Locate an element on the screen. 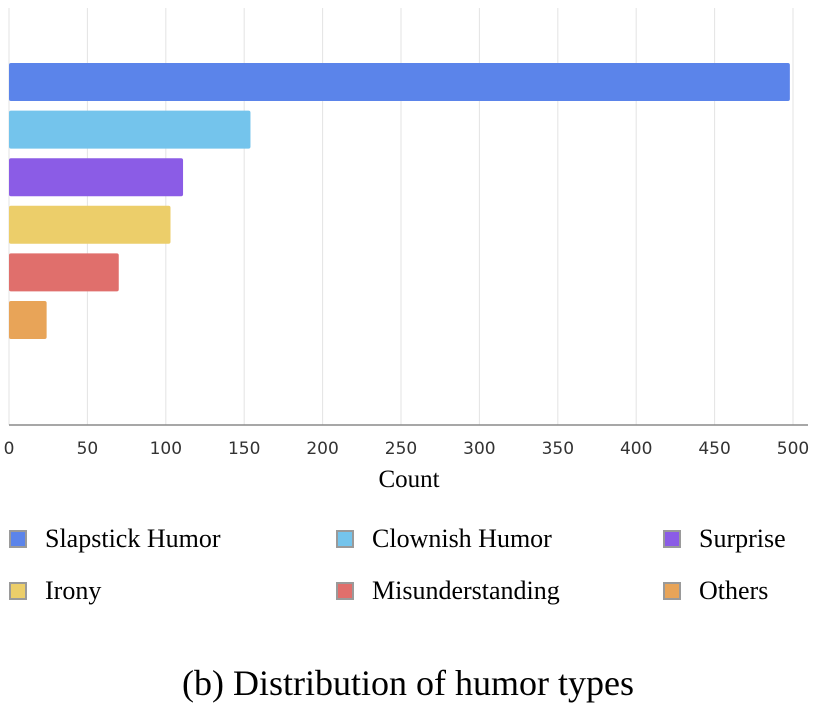 The image size is (816, 716). bar-misunderstanding is located at coordinates (64, 272).